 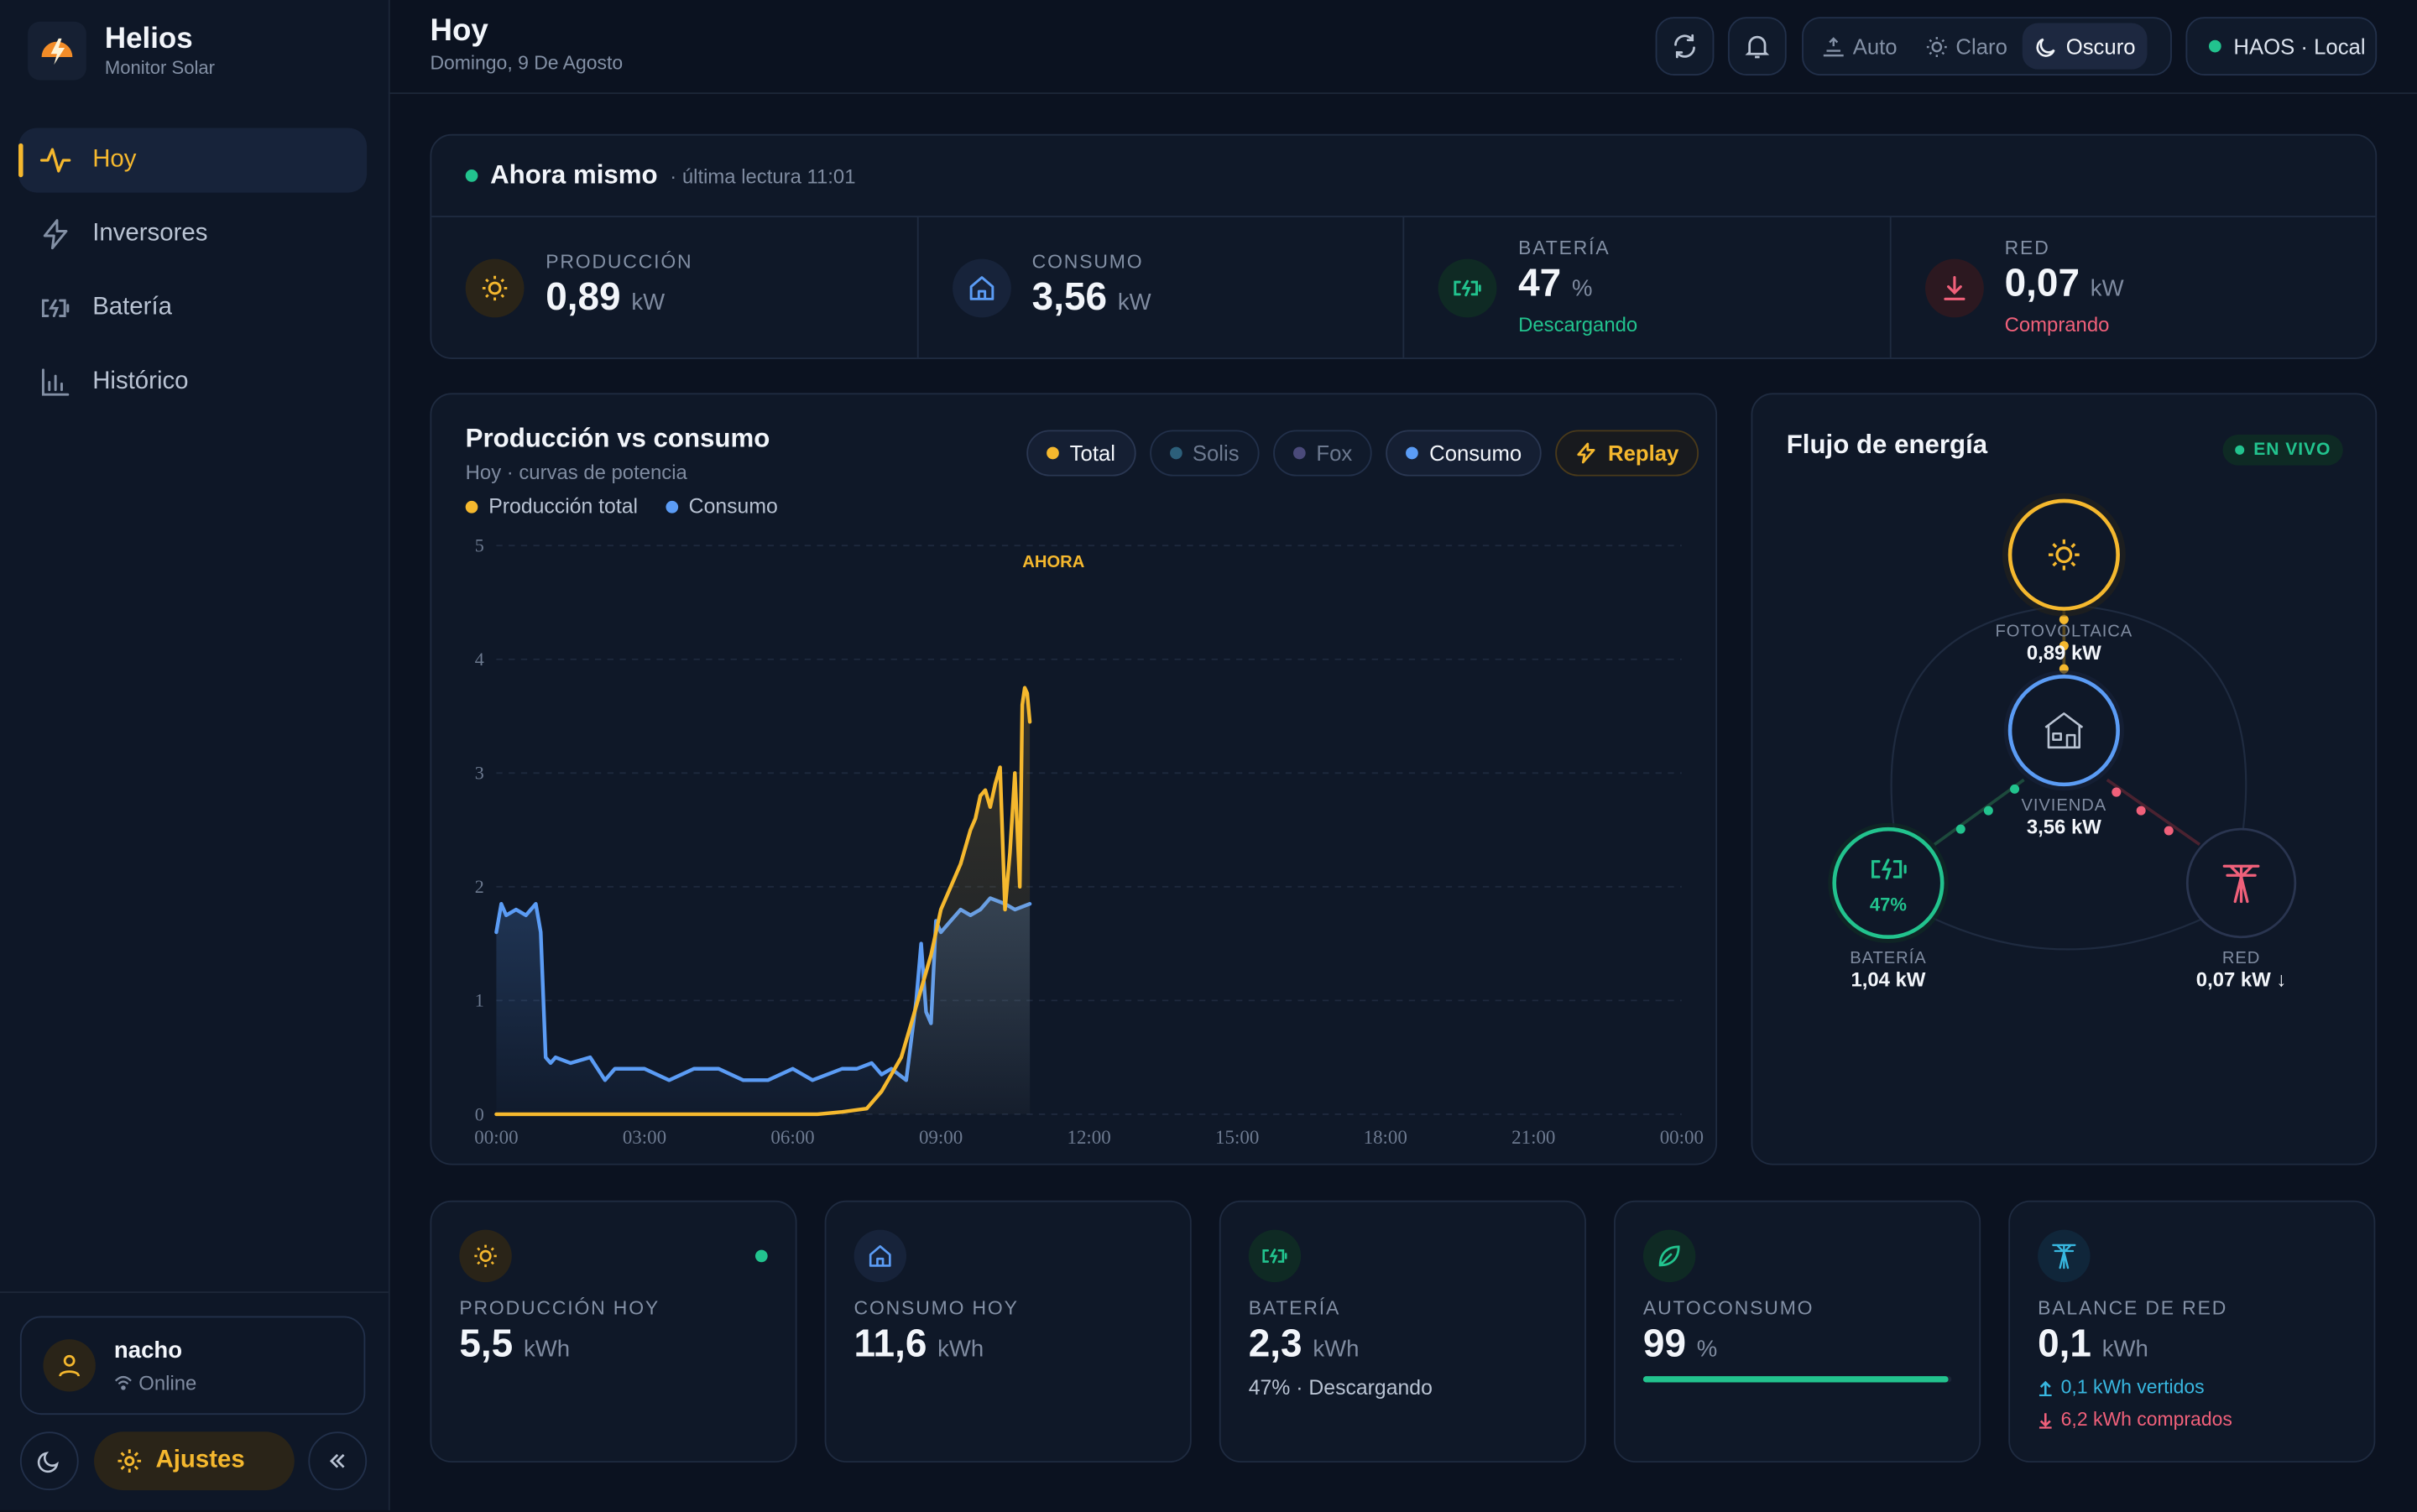 I want to click on metric-label: RED, so click(x=2027, y=248).